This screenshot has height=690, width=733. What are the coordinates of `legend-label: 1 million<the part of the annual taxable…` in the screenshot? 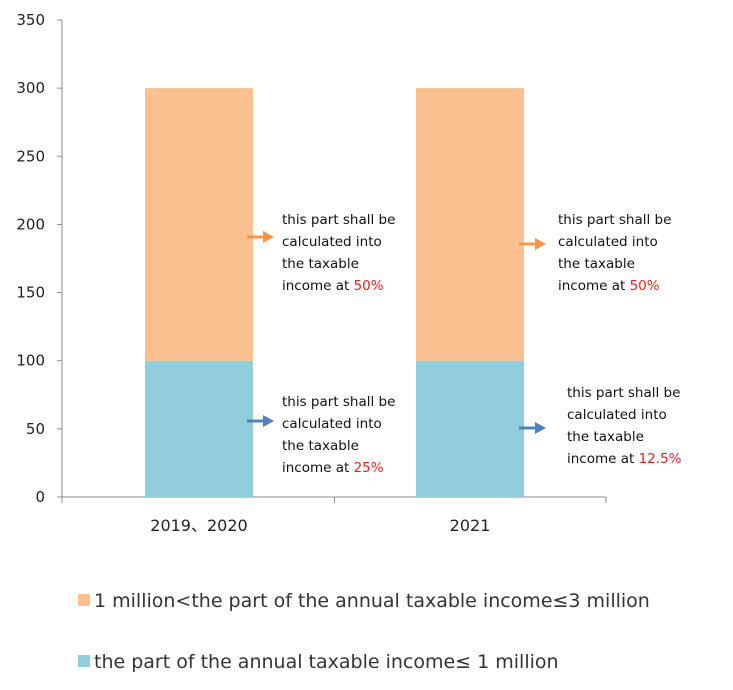 It's located at (372, 601).